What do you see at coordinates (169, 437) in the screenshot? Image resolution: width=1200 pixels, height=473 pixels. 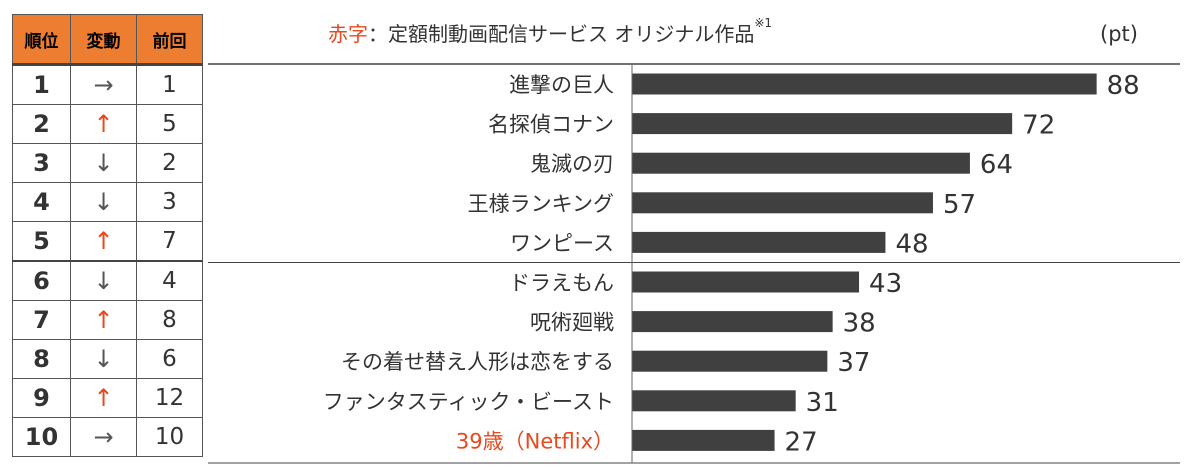 I see `previous-rank-cell: 10` at bounding box center [169, 437].